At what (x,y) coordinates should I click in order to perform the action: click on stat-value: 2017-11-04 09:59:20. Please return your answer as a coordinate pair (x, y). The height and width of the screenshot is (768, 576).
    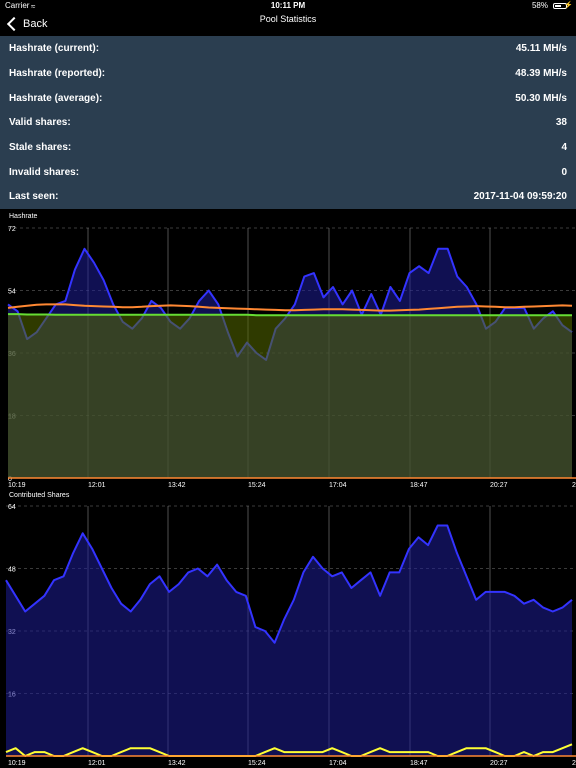
    Looking at the image, I should click on (520, 196).